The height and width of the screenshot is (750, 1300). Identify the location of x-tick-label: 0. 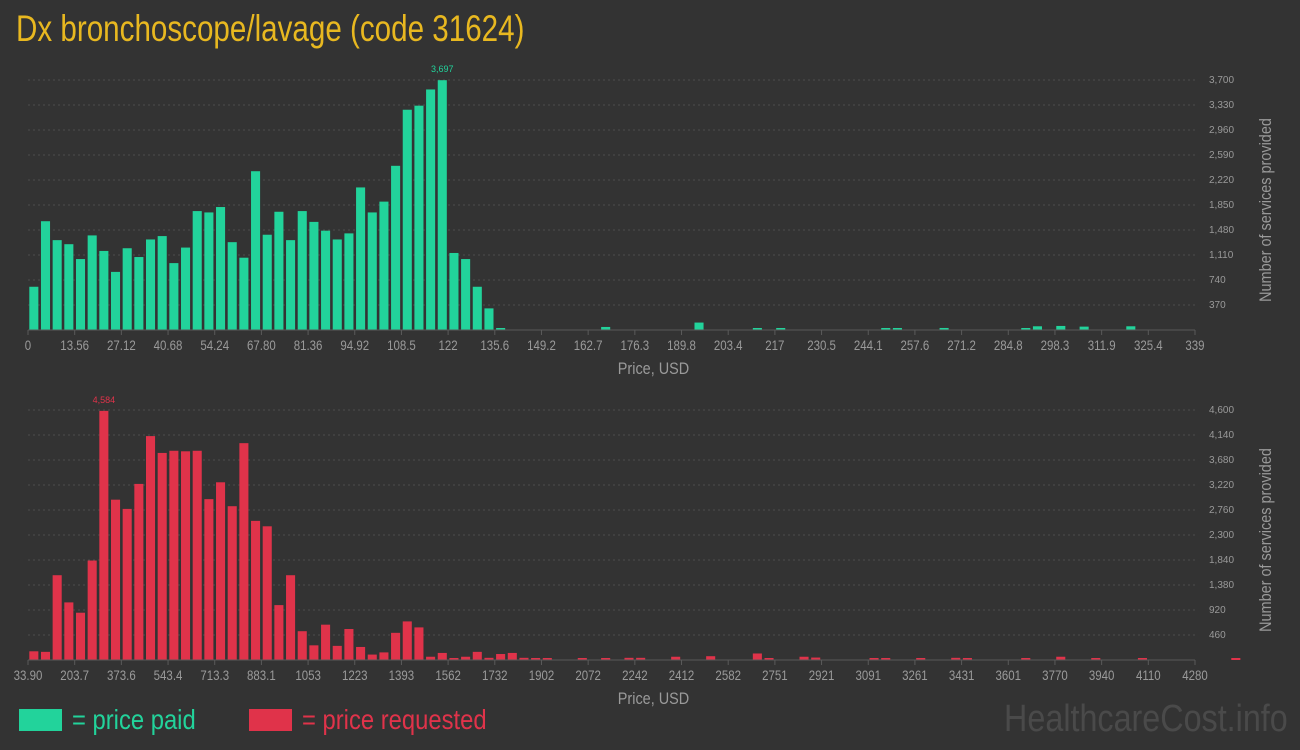
(28, 345).